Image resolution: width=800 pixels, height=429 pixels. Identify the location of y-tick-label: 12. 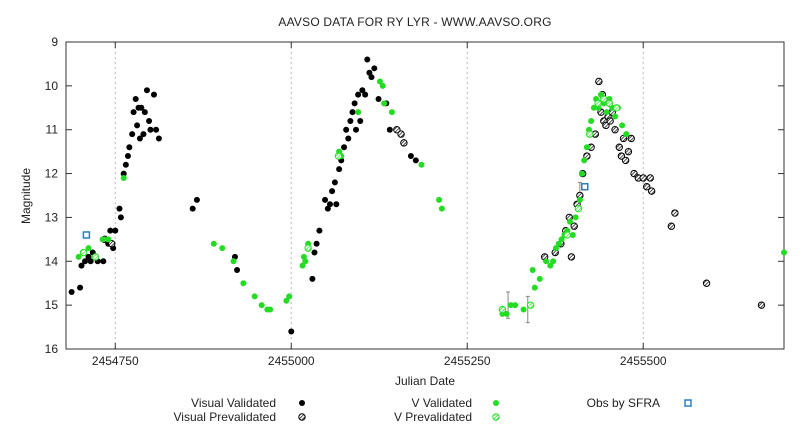
(52, 174).